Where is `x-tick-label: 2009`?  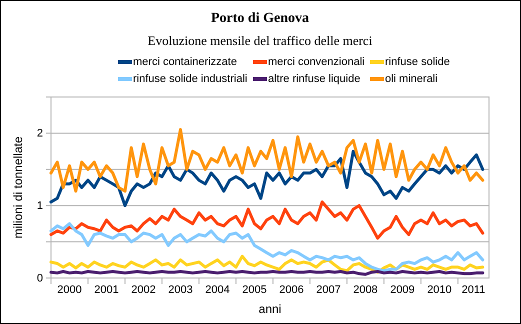 x-tick-label: 2009 is located at coordinates (402, 290).